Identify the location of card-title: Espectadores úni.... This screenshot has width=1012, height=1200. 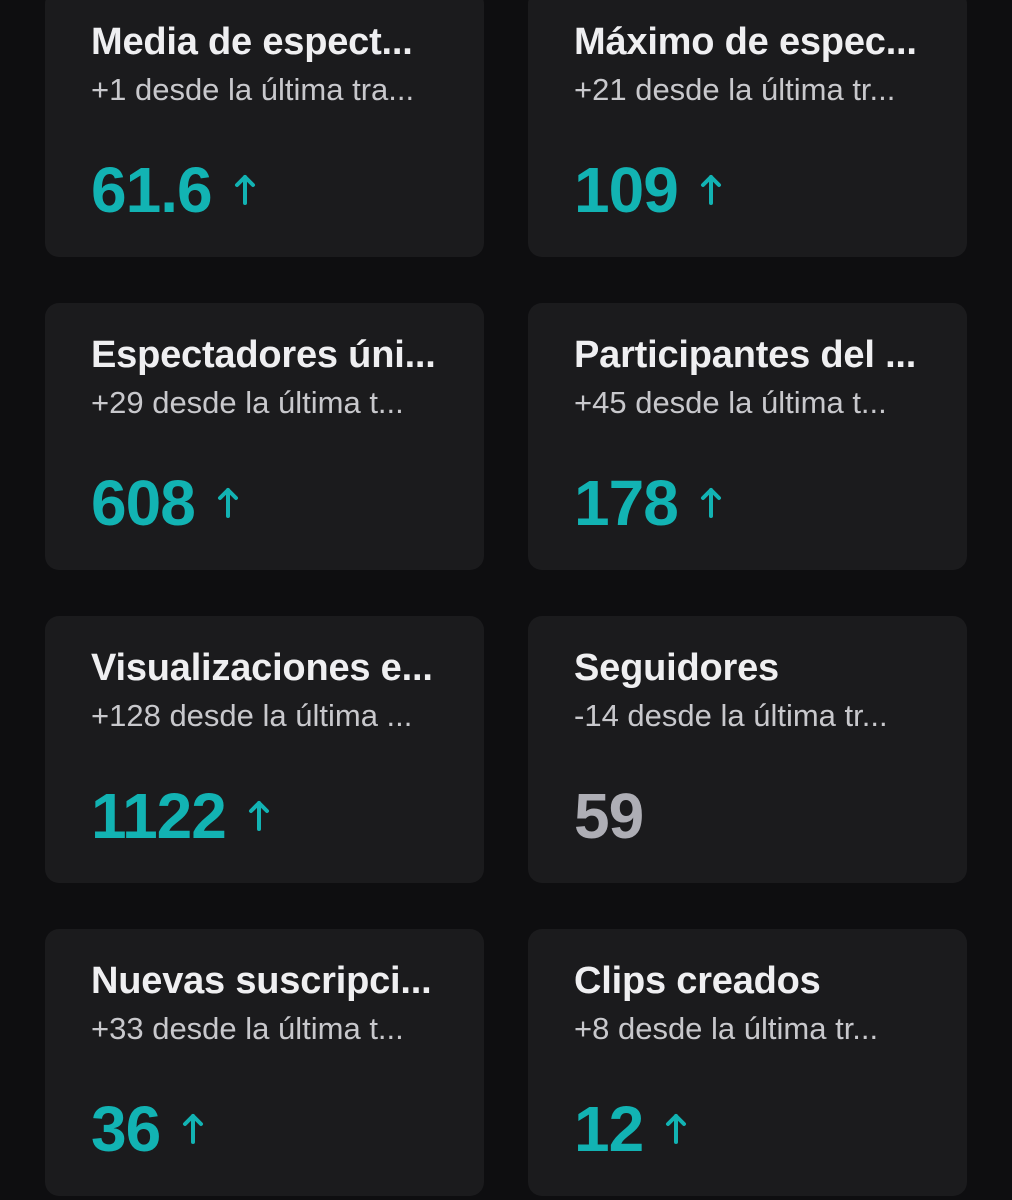
(263, 355).